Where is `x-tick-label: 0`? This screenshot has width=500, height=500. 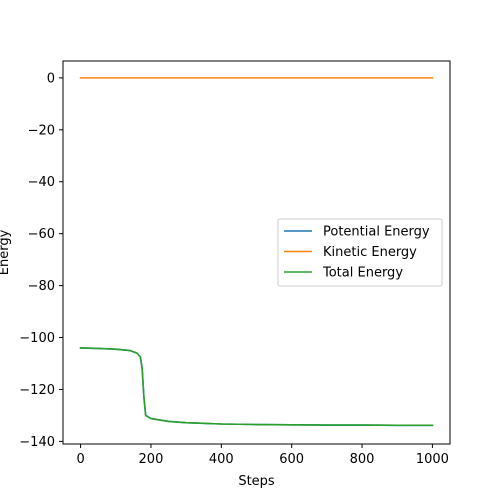 x-tick-label: 0 is located at coordinates (80, 459).